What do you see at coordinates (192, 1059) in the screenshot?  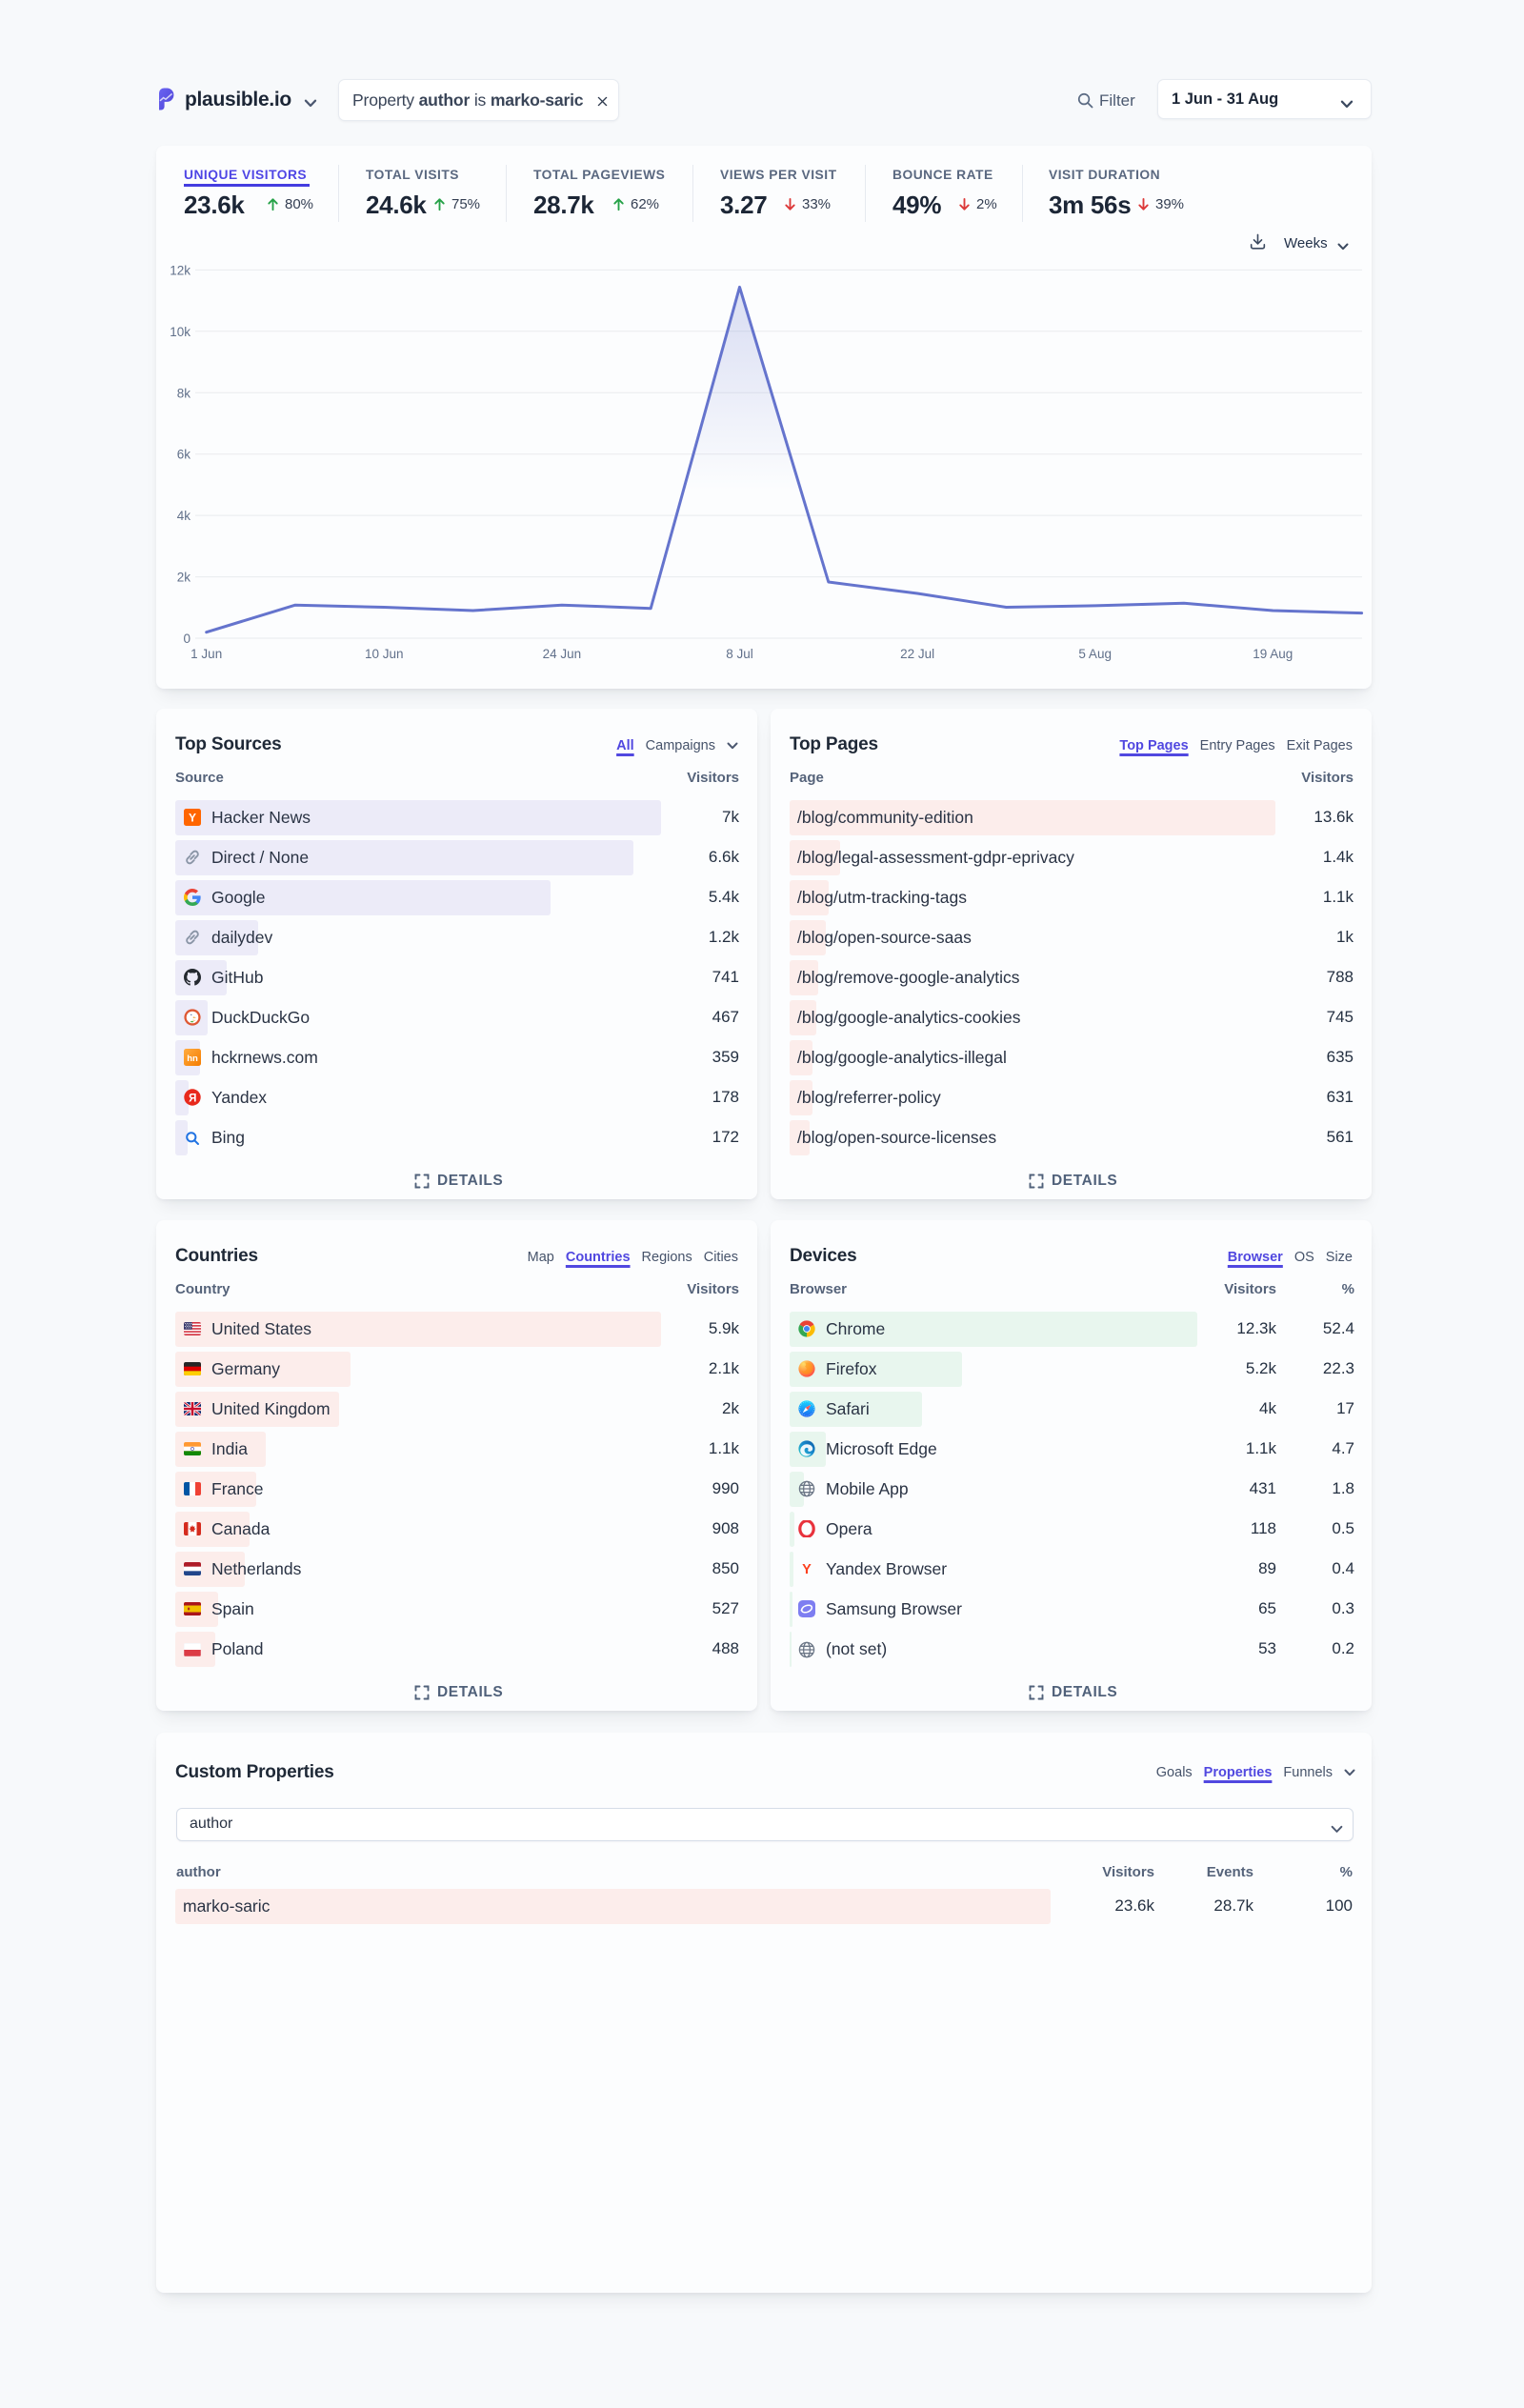 I see `svg-text: hn` at bounding box center [192, 1059].